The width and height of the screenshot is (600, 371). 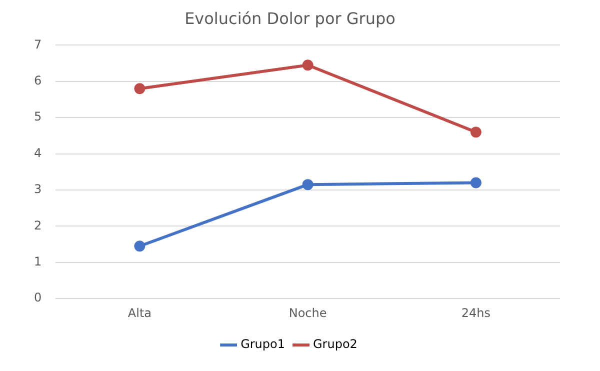 I want to click on y-tick-label: 6, so click(x=38, y=81).